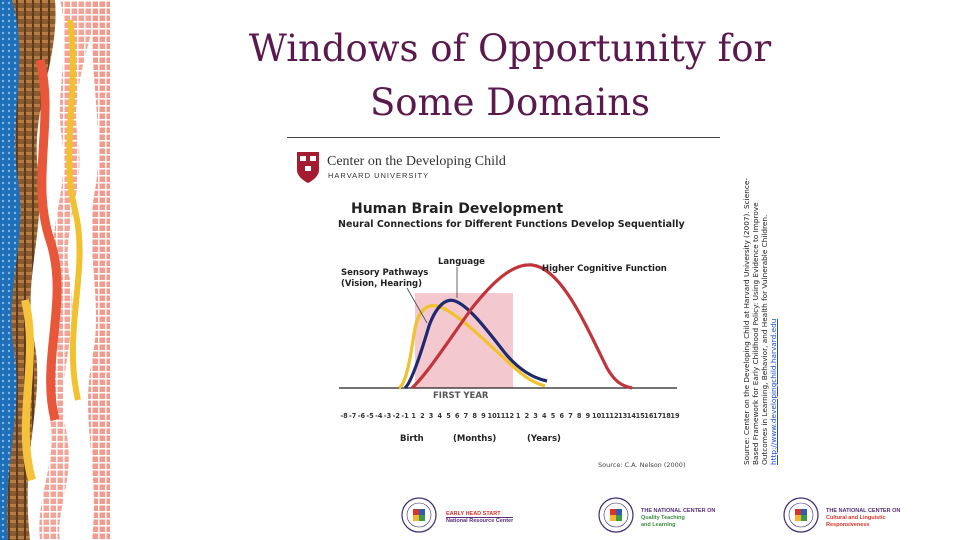  I want to click on series-higher-line, so click(521, 326).